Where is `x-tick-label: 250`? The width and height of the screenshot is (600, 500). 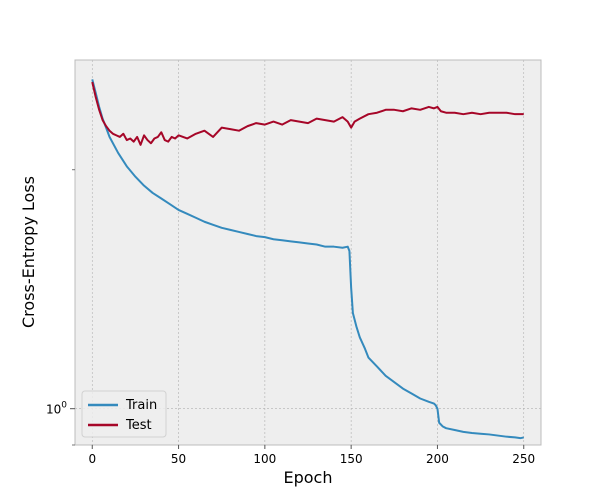
x-tick-label: 250 is located at coordinates (523, 459).